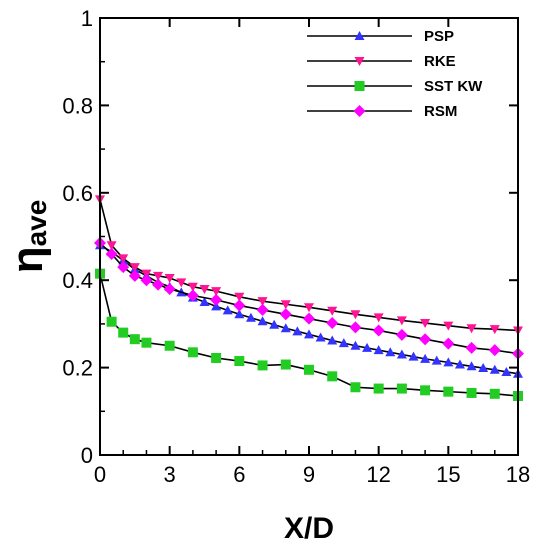  I want to click on y-axis-label: ηave, so click(27, 237).